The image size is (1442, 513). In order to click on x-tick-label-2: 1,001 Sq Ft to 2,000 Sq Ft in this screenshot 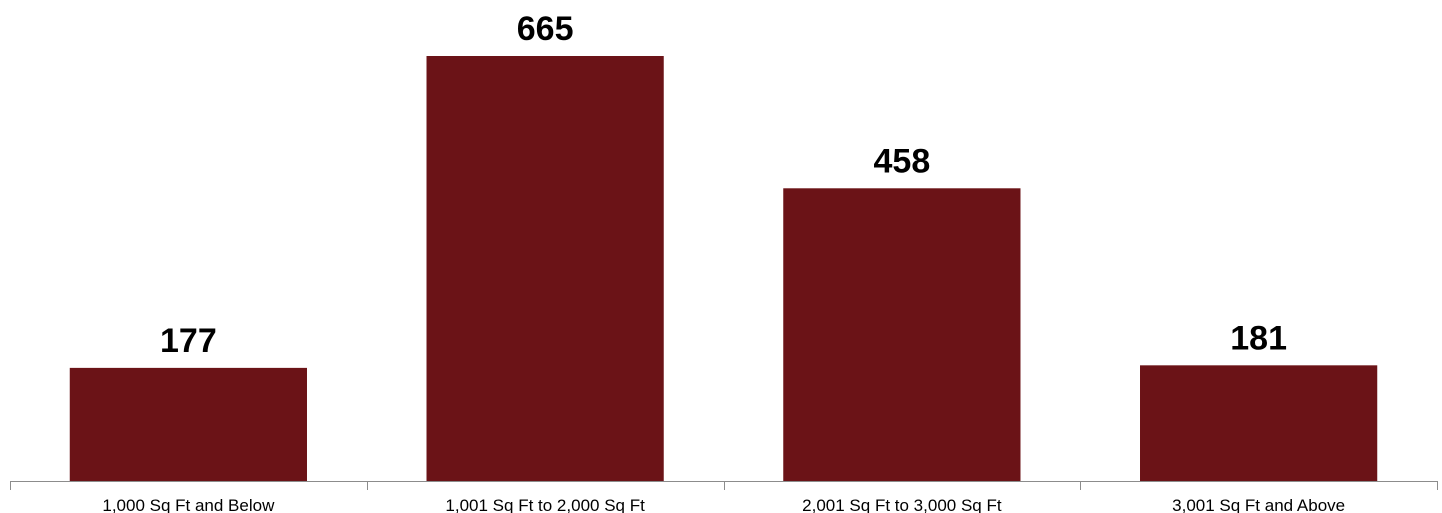, I will do `click(545, 504)`.